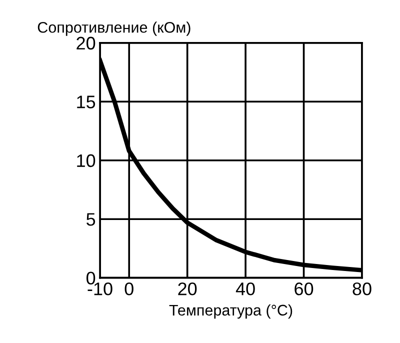 Image resolution: width=400 pixels, height=343 pixels. Describe the element at coordinates (86, 102) in the screenshot. I see `y-tick-label: 15` at that location.